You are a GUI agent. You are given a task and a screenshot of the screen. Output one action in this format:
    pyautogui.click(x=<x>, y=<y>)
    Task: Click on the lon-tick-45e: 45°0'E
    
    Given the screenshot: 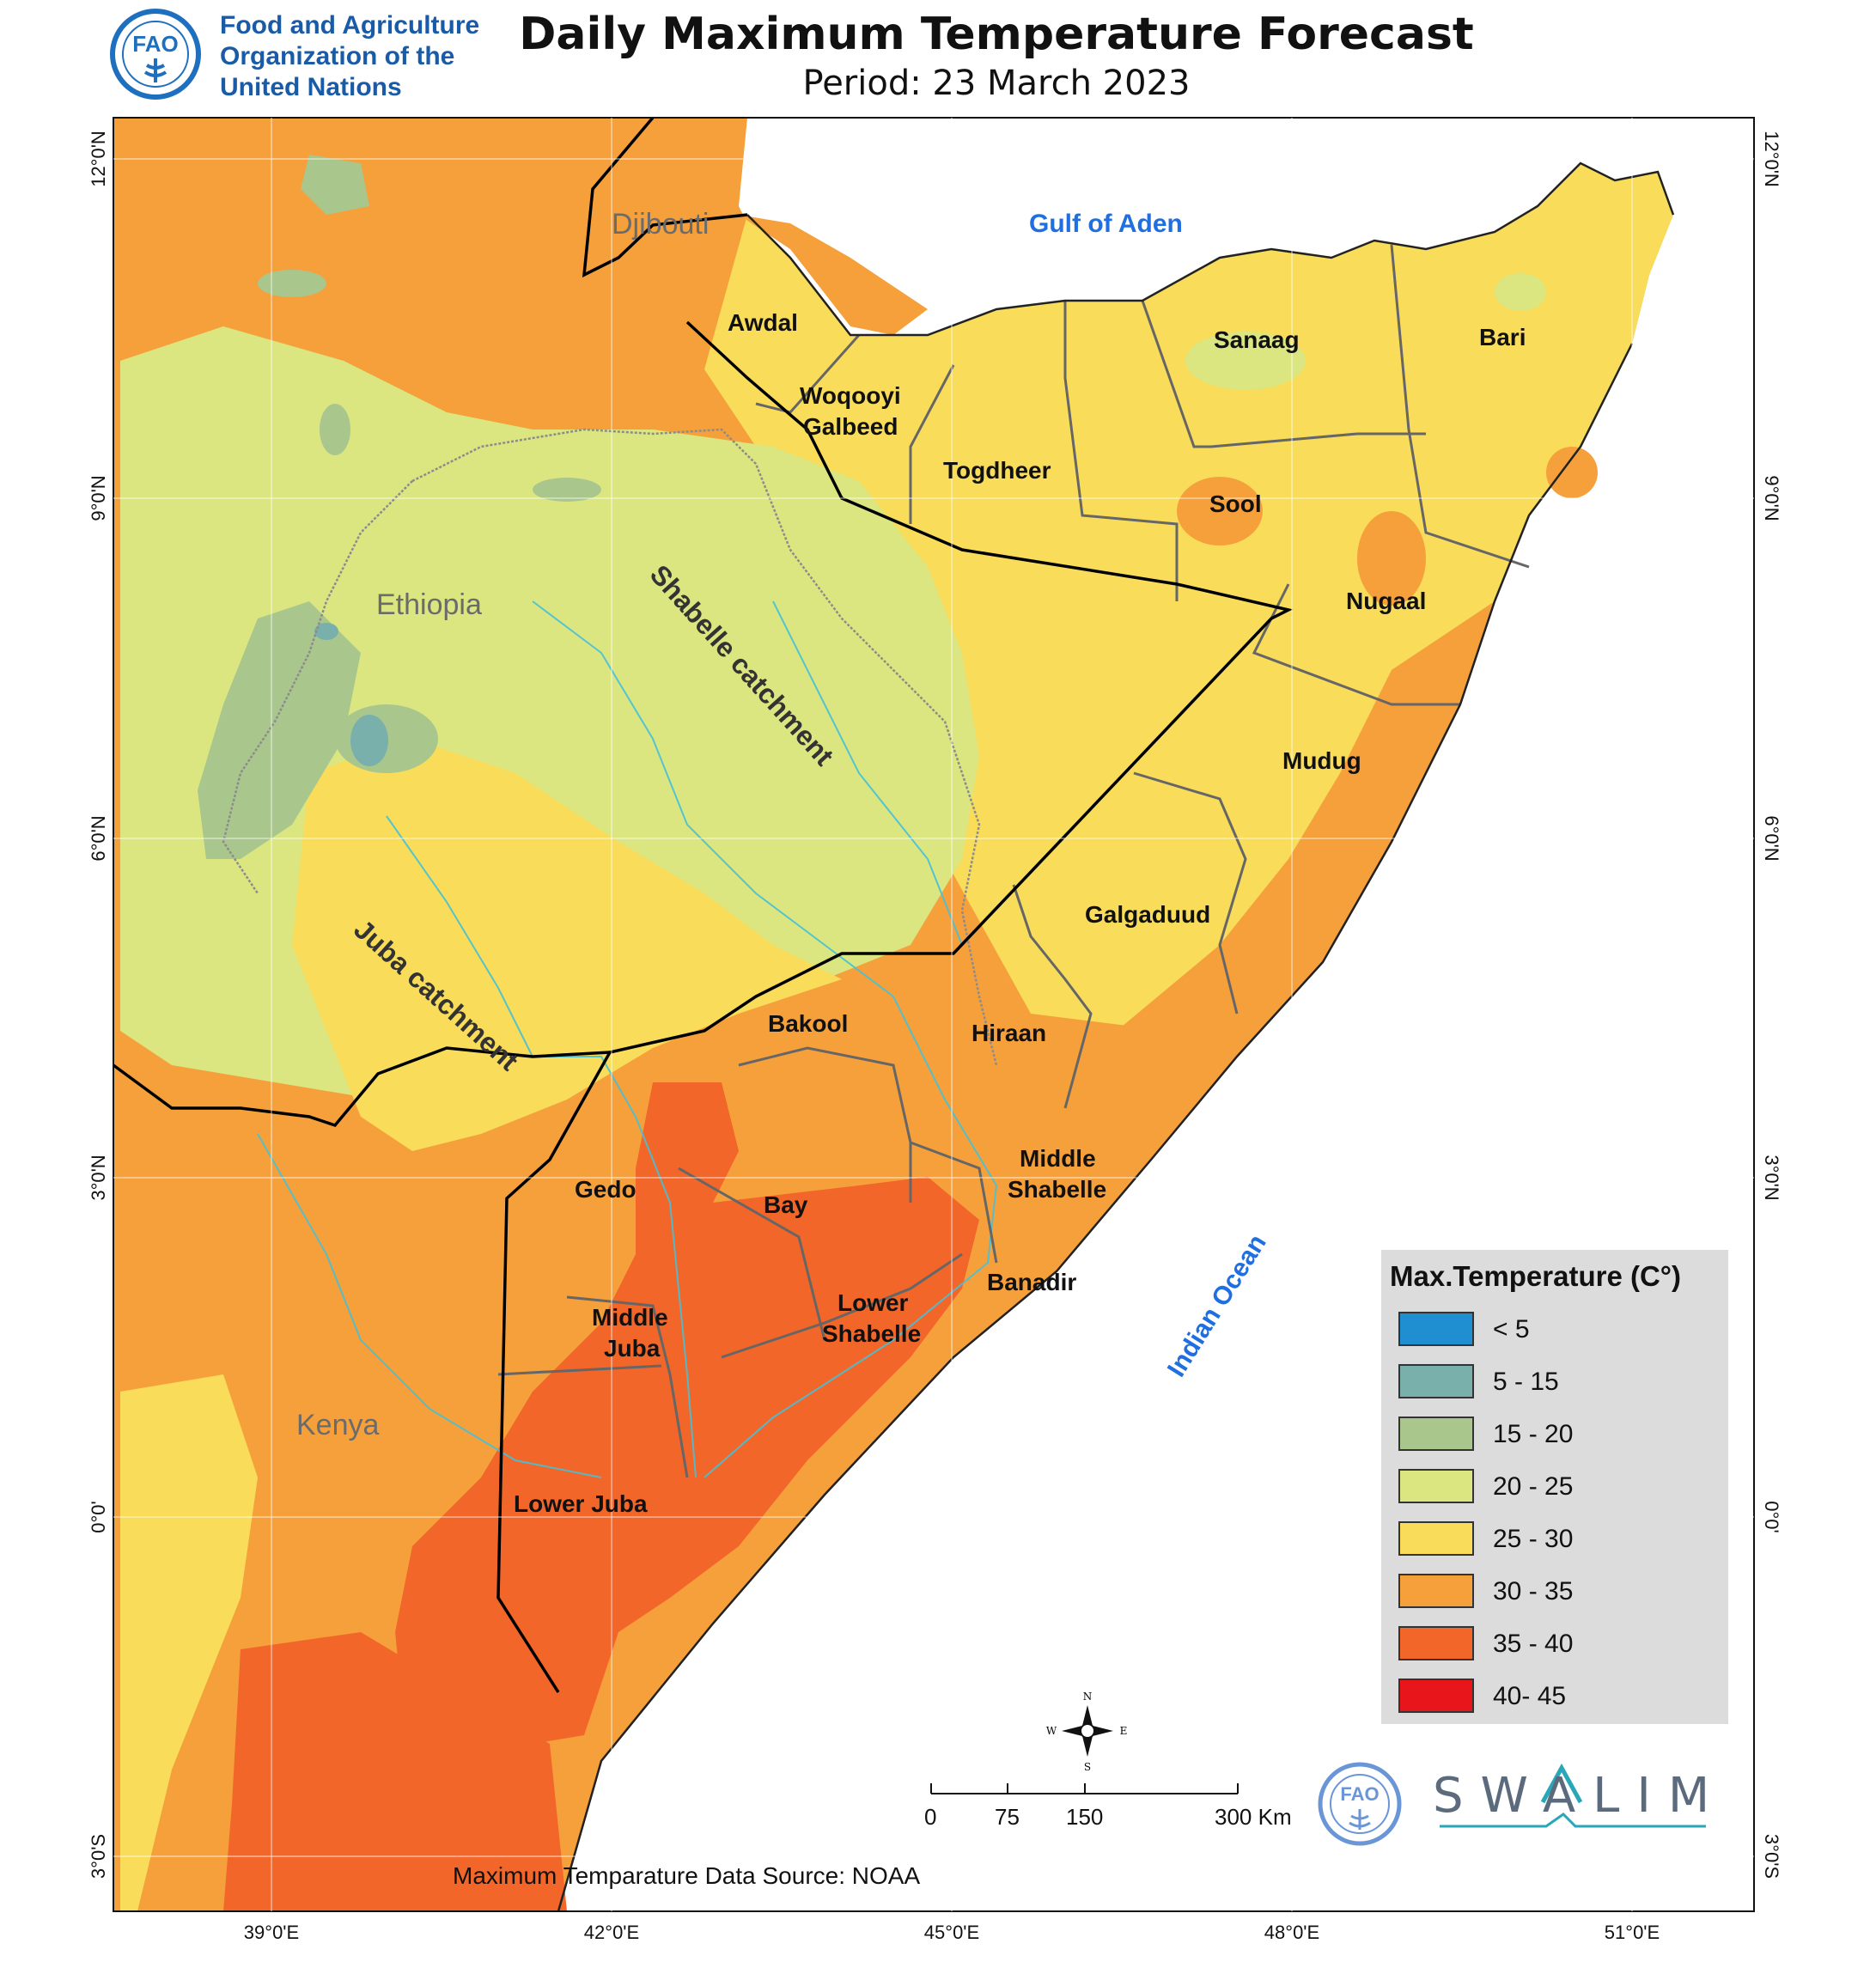 What is the action you would take?
    pyautogui.click(x=951, y=1932)
    